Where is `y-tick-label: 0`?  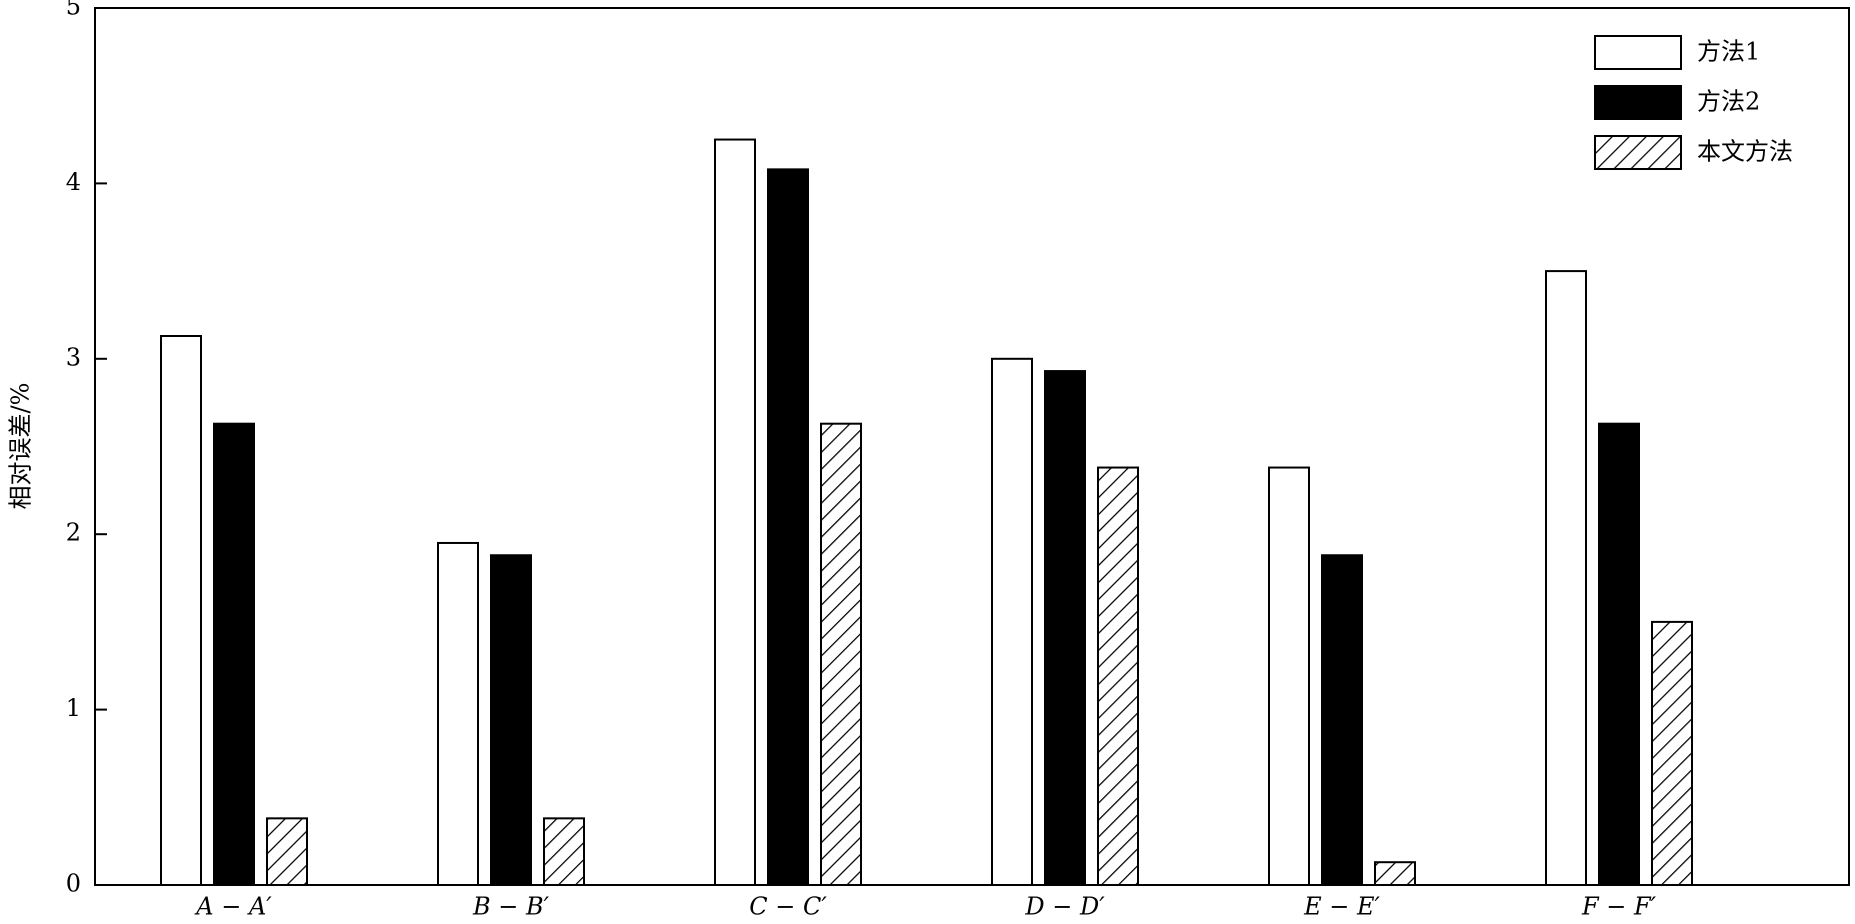
y-tick-label: 0 is located at coordinates (73, 884).